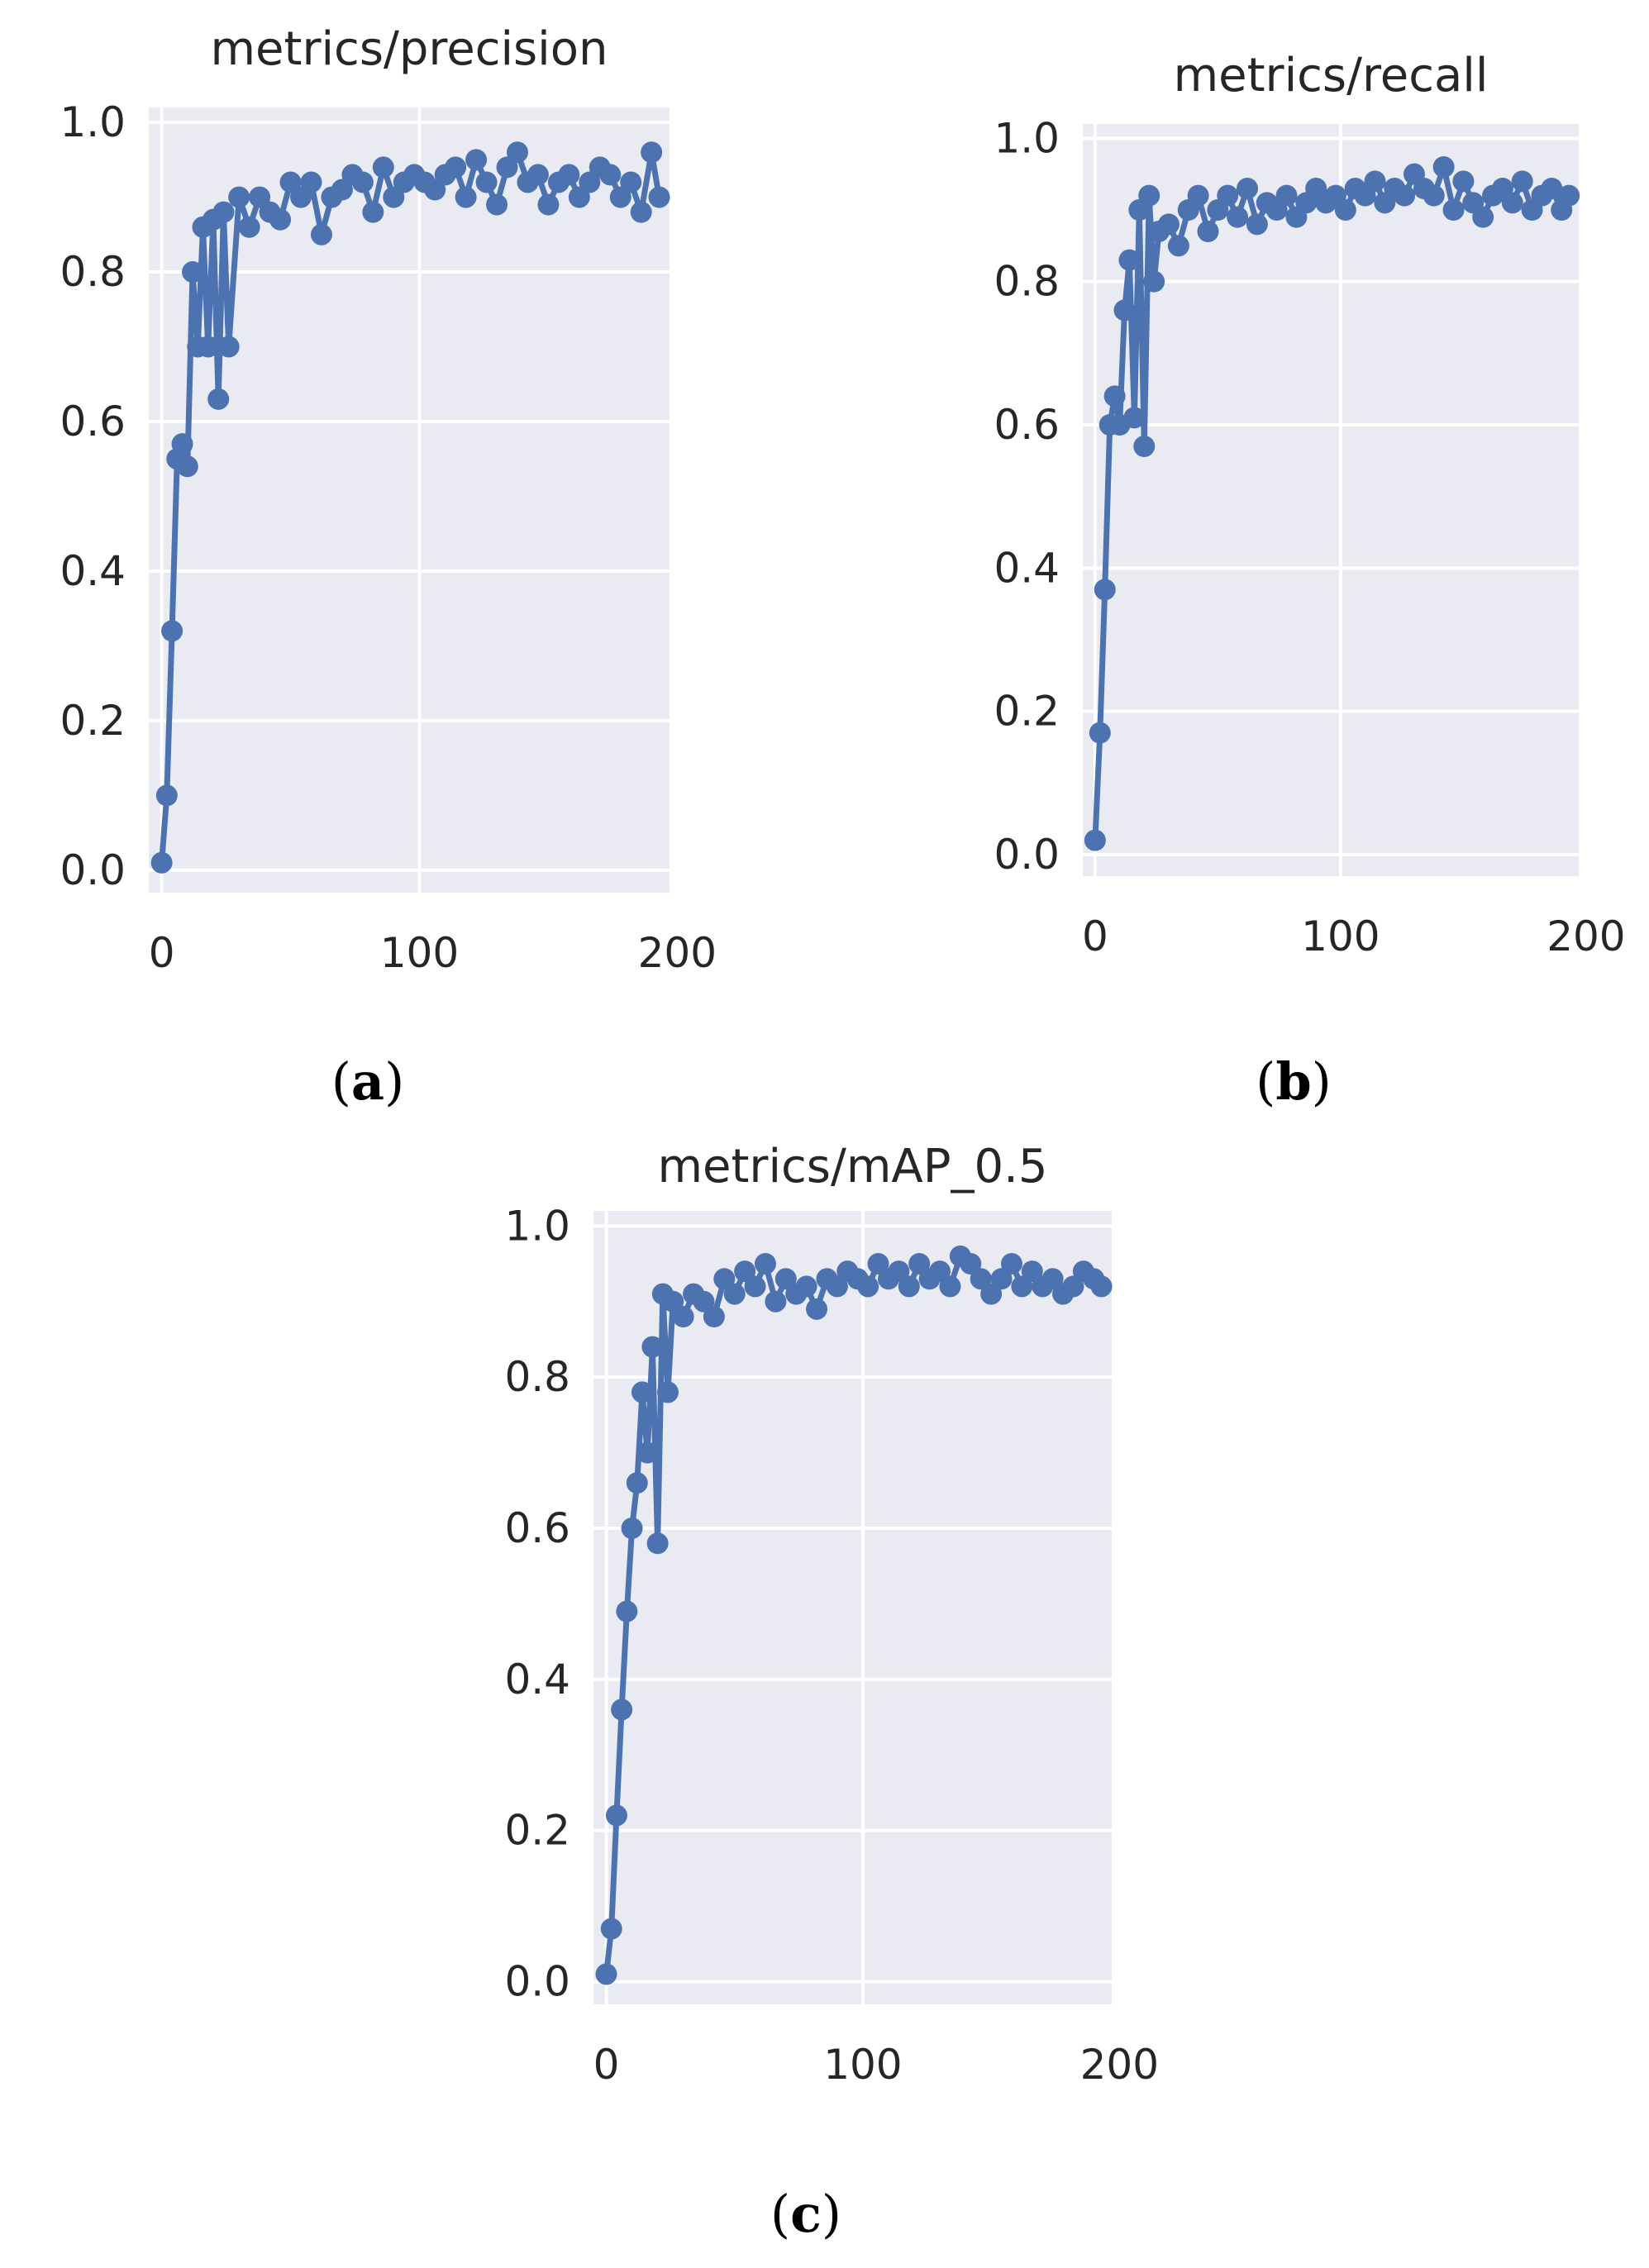  I want to click on ytick-label-c-5: 1.0, so click(537, 1226).